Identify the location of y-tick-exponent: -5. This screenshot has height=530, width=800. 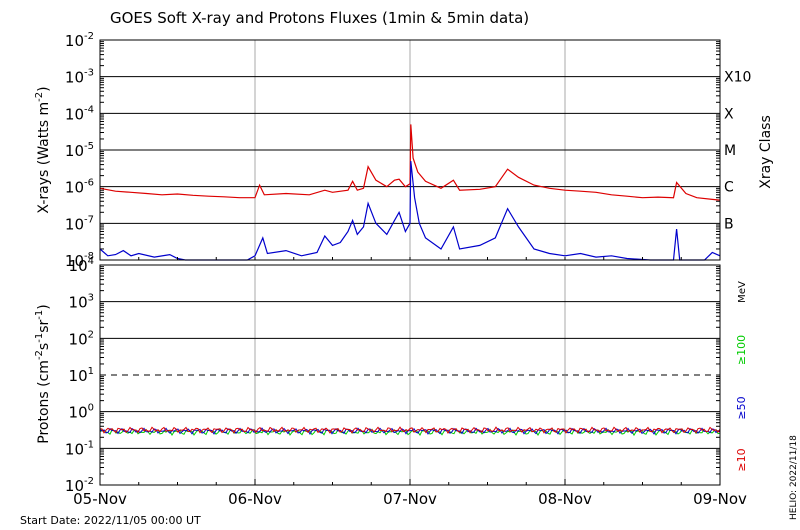
(89, 146).